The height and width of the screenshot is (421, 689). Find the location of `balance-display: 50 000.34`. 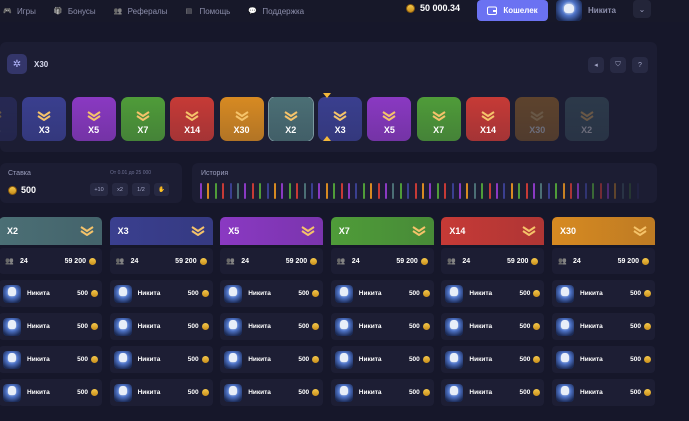

balance-display: 50 000.34 is located at coordinates (433, 8).